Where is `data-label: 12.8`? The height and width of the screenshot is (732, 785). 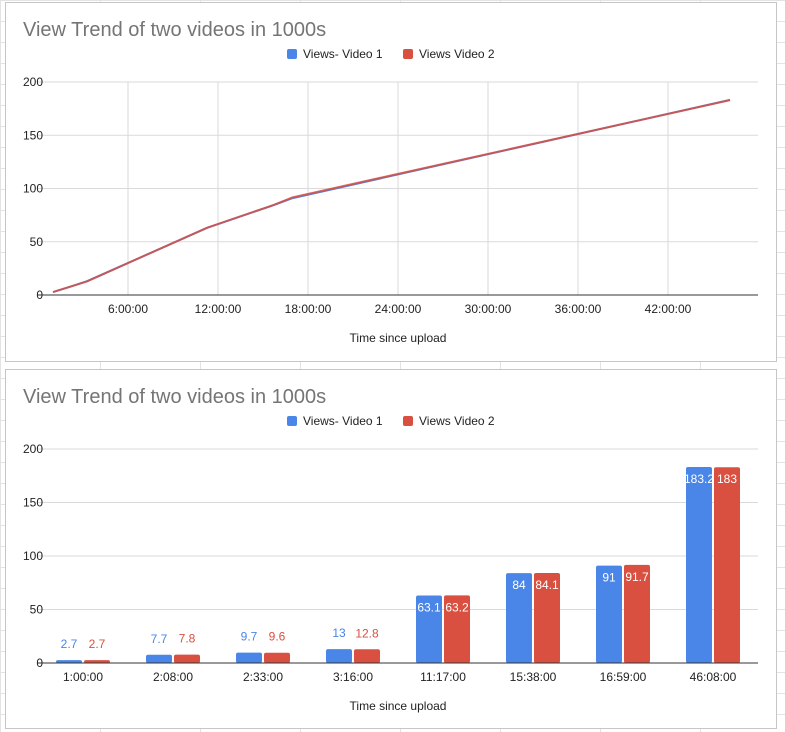 data-label: 12.8 is located at coordinates (367, 633).